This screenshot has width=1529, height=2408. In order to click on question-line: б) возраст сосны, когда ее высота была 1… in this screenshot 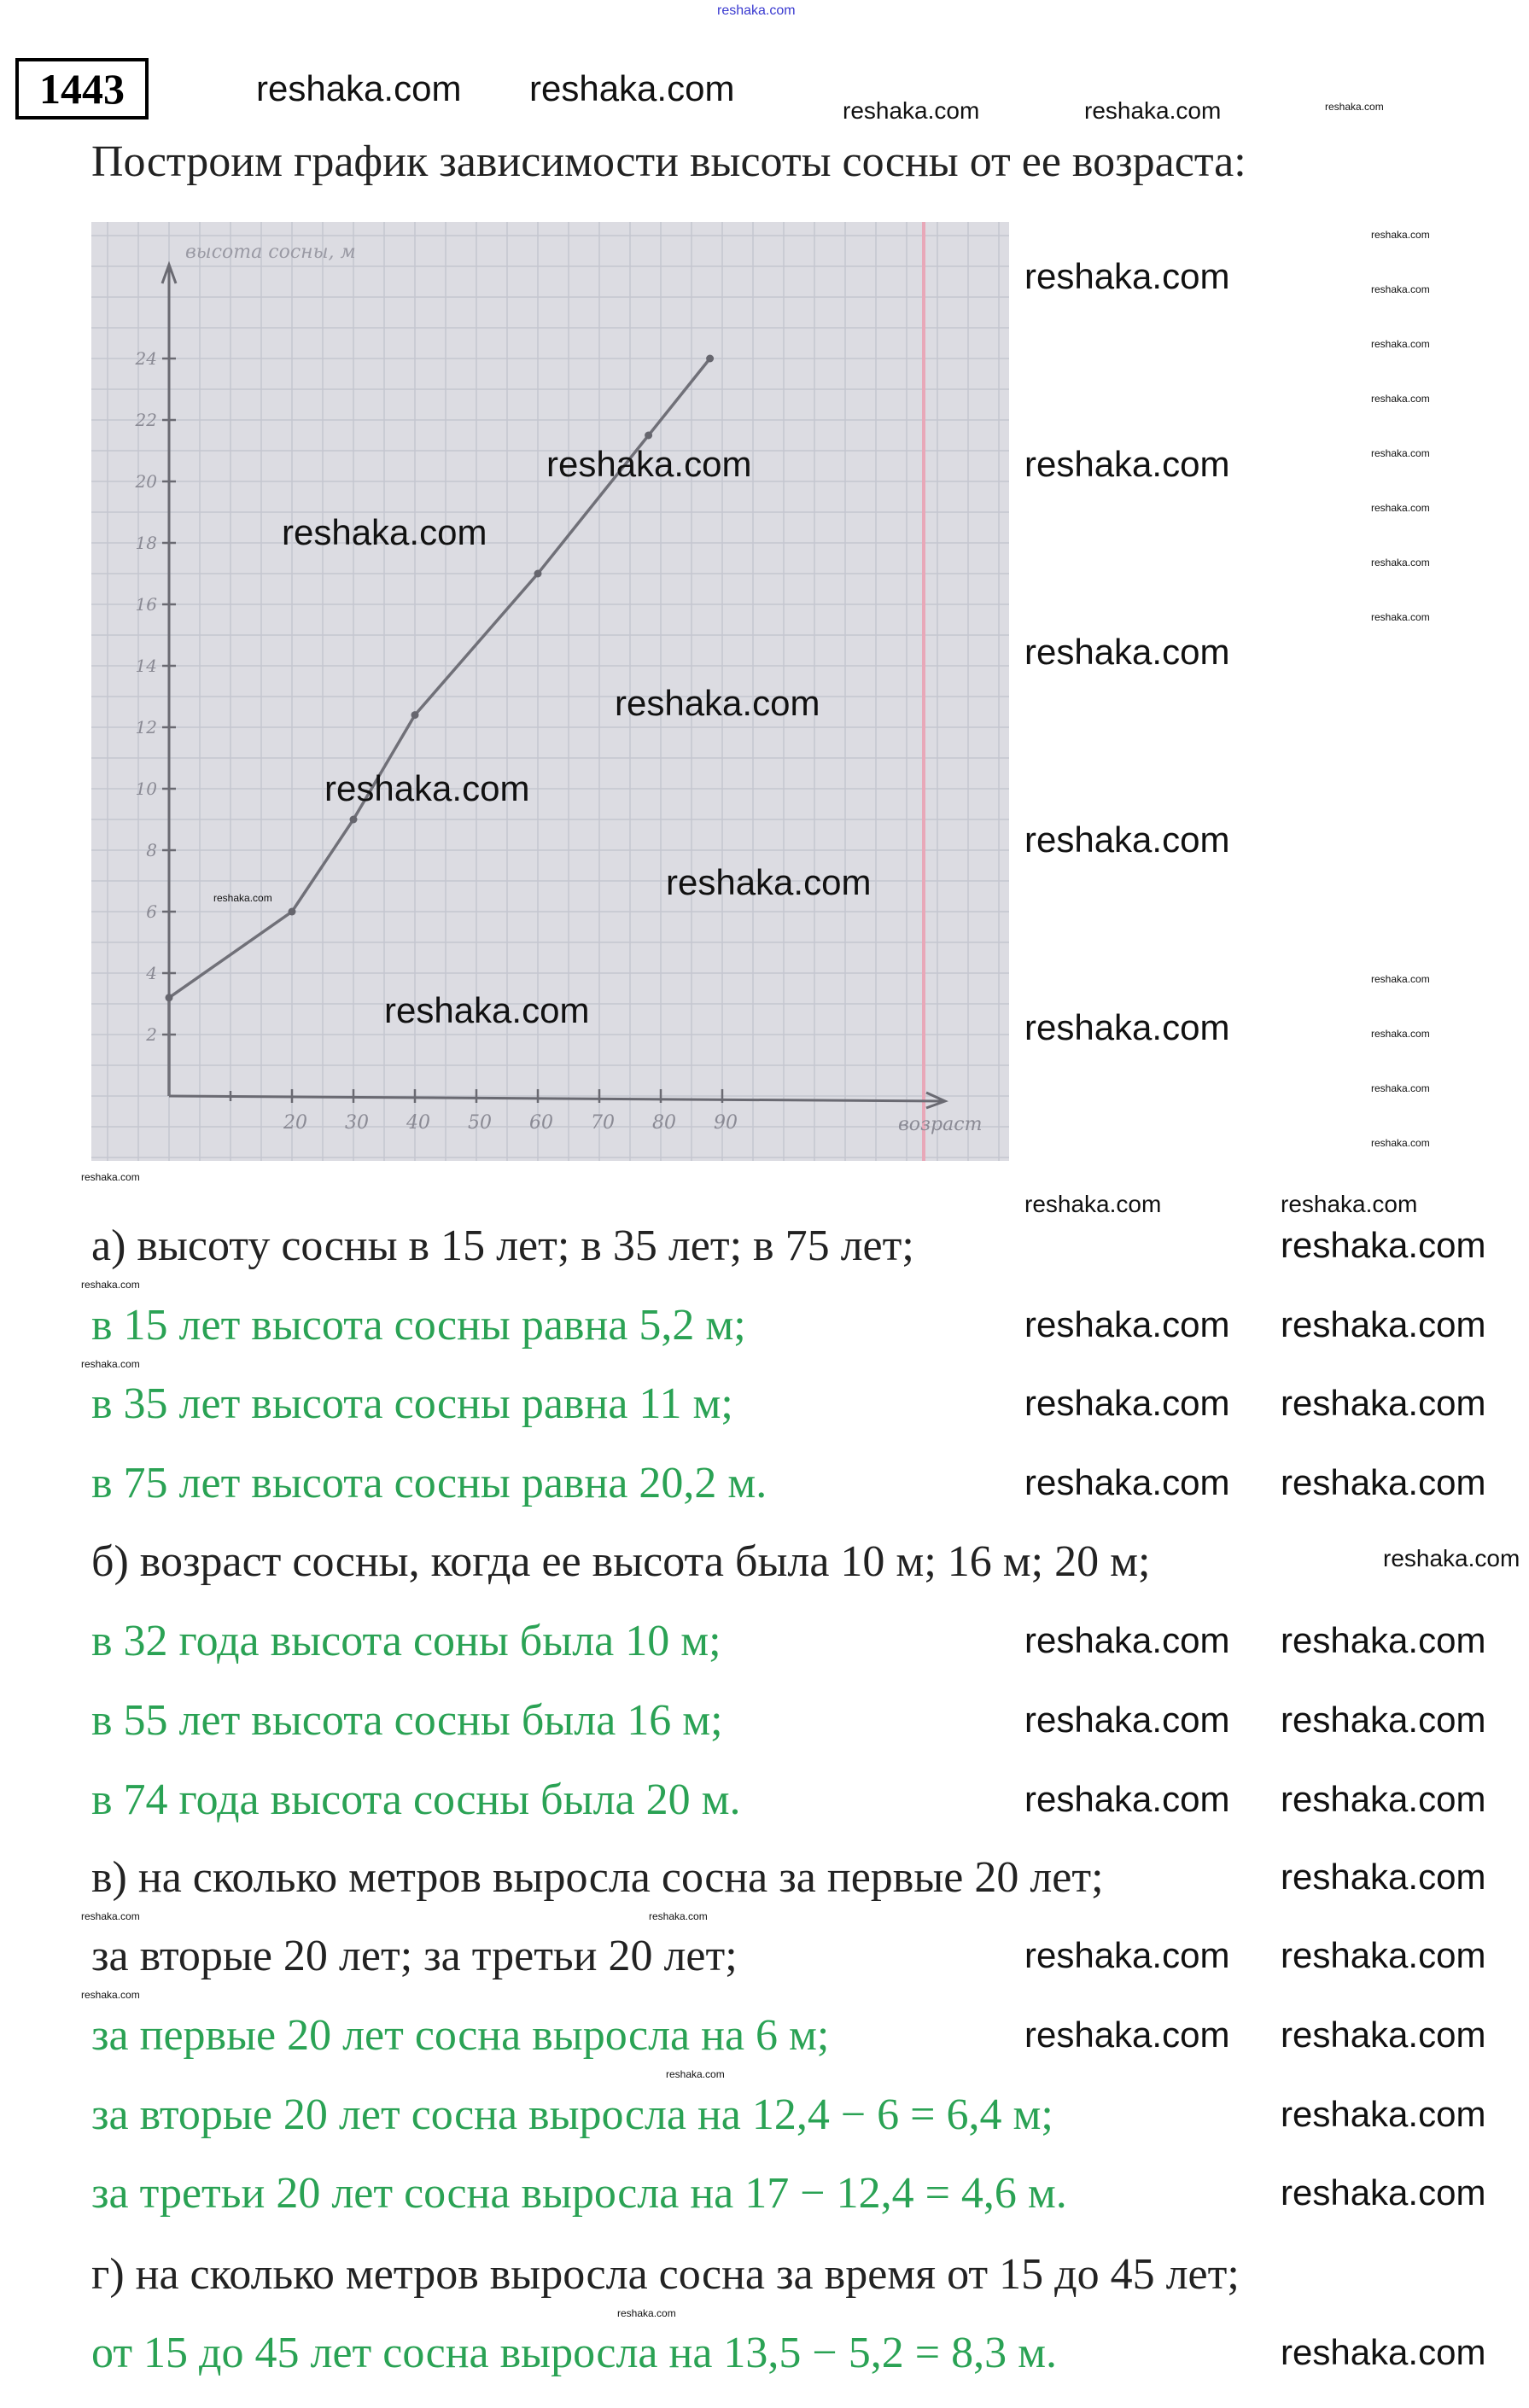, I will do `click(621, 1561)`.